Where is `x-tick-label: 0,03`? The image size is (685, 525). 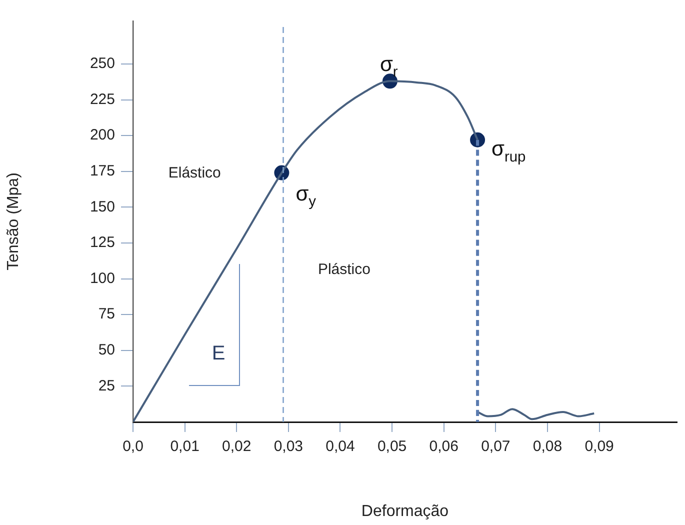 x-tick-label: 0,03 is located at coordinates (289, 447).